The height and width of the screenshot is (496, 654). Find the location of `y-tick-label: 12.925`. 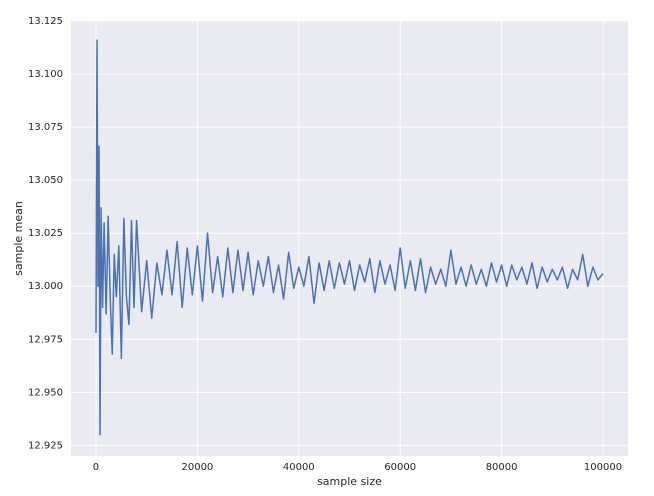

y-tick-label: 12.925 is located at coordinates (45, 445).